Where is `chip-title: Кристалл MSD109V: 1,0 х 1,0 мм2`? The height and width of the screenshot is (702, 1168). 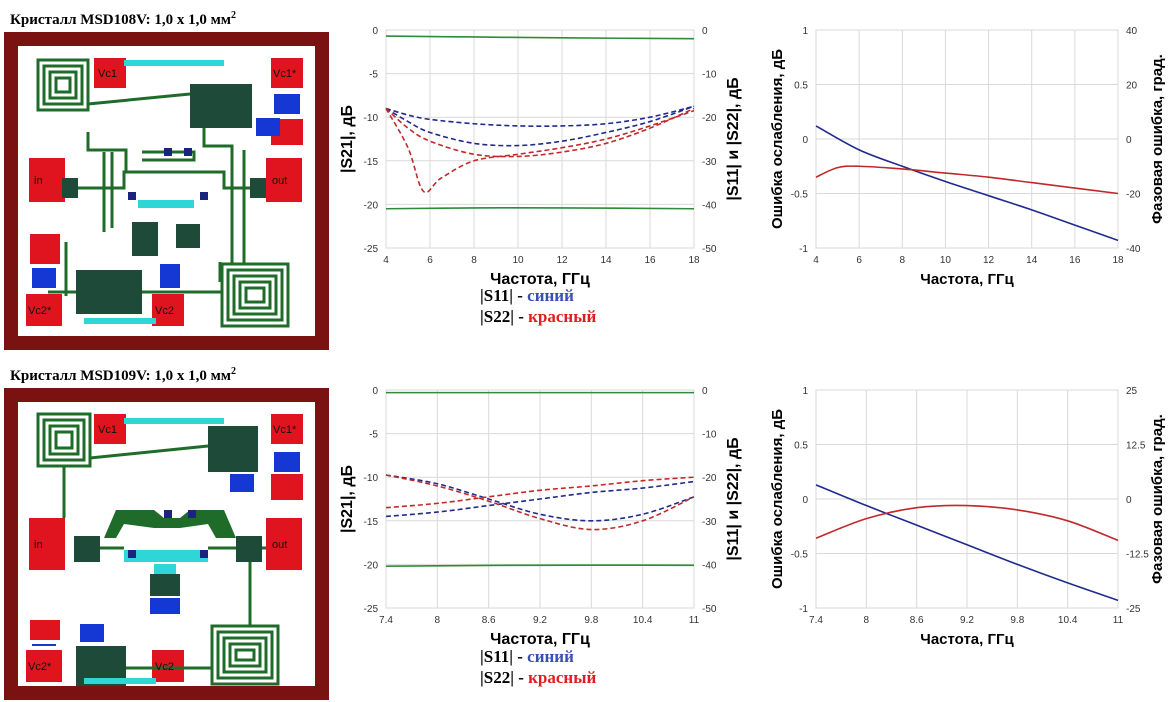
chip-title: Кристалл MSD109V: 1,0 х 1,0 мм2 is located at coordinates (123, 375).